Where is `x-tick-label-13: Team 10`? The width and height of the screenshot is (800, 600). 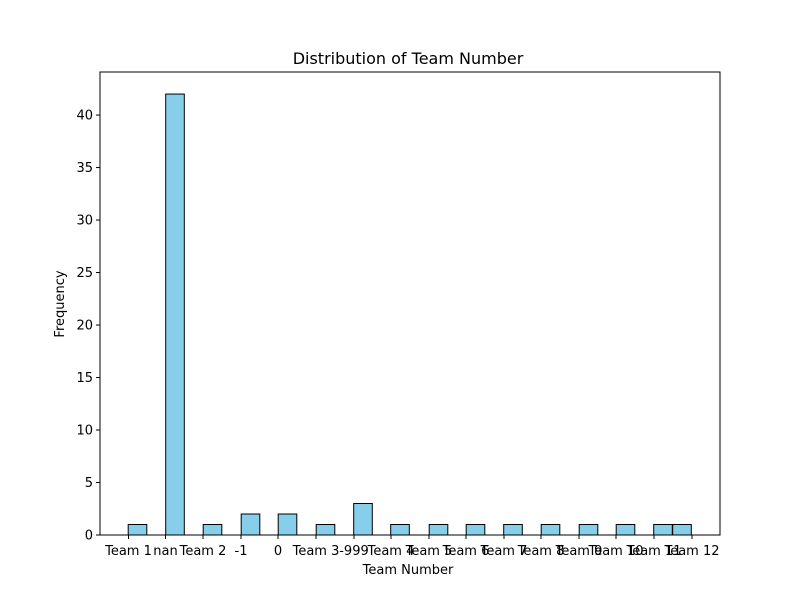
x-tick-label-13: Team 10 is located at coordinates (615, 551).